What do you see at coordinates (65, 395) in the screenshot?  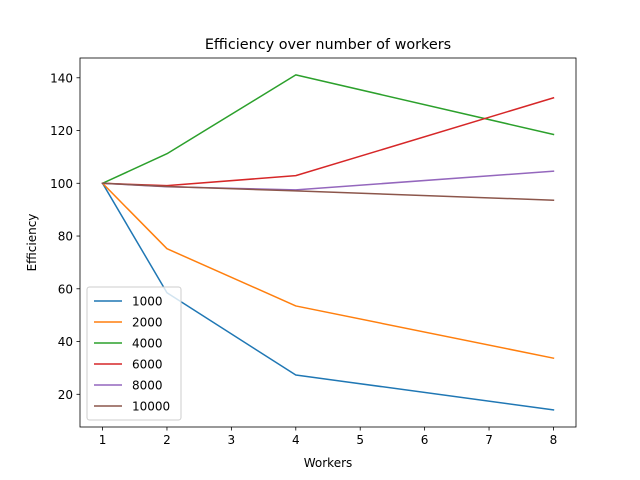 I see `y-tick-label: 20` at bounding box center [65, 395].